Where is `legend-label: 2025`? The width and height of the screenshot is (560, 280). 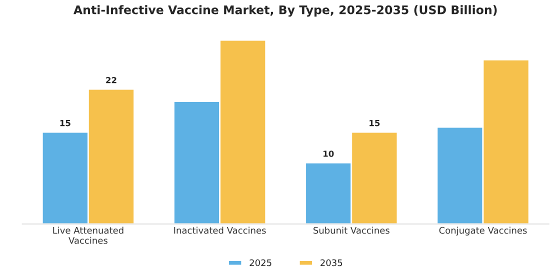 legend-label: 2025 is located at coordinates (261, 262).